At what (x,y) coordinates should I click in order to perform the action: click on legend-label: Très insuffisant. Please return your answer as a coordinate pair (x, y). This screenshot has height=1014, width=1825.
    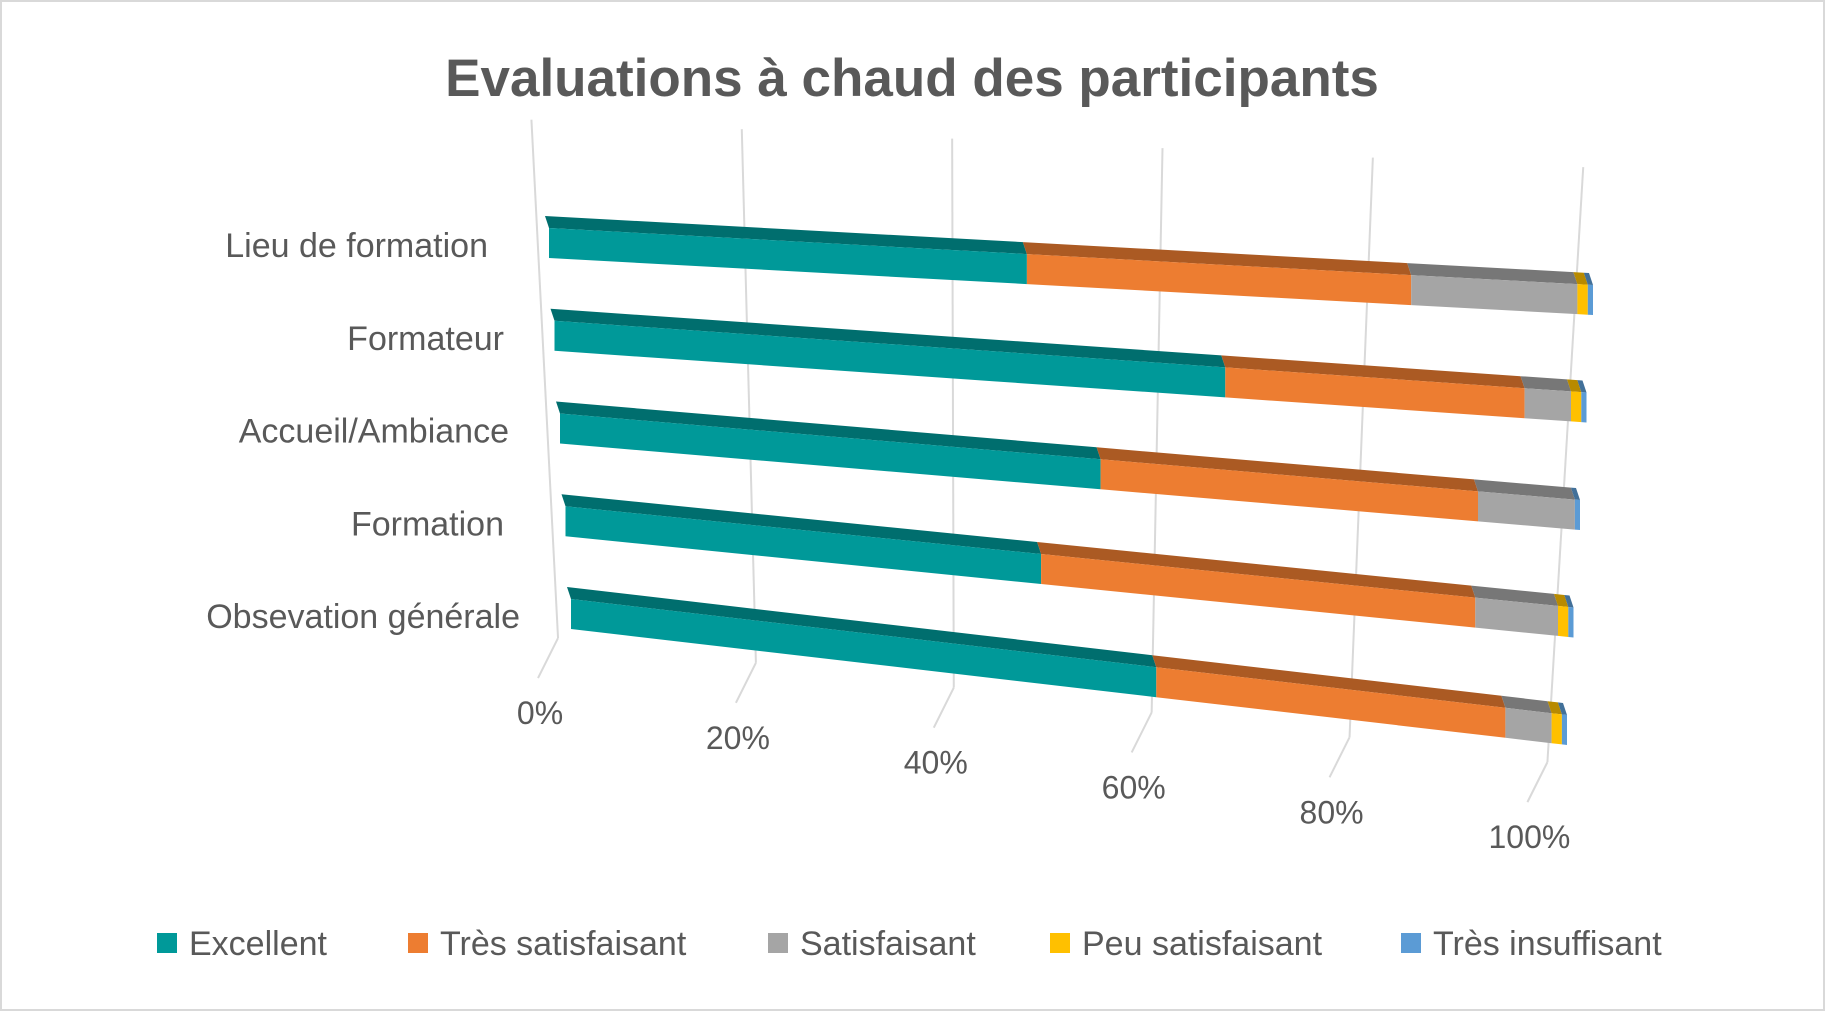
    Looking at the image, I should click on (1547, 944).